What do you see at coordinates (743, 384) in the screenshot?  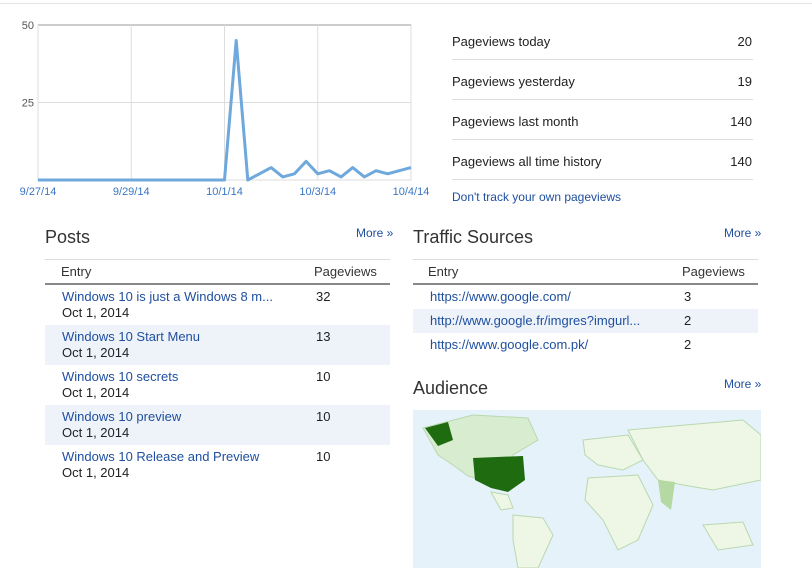 I see `audience-more: More »` at bounding box center [743, 384].